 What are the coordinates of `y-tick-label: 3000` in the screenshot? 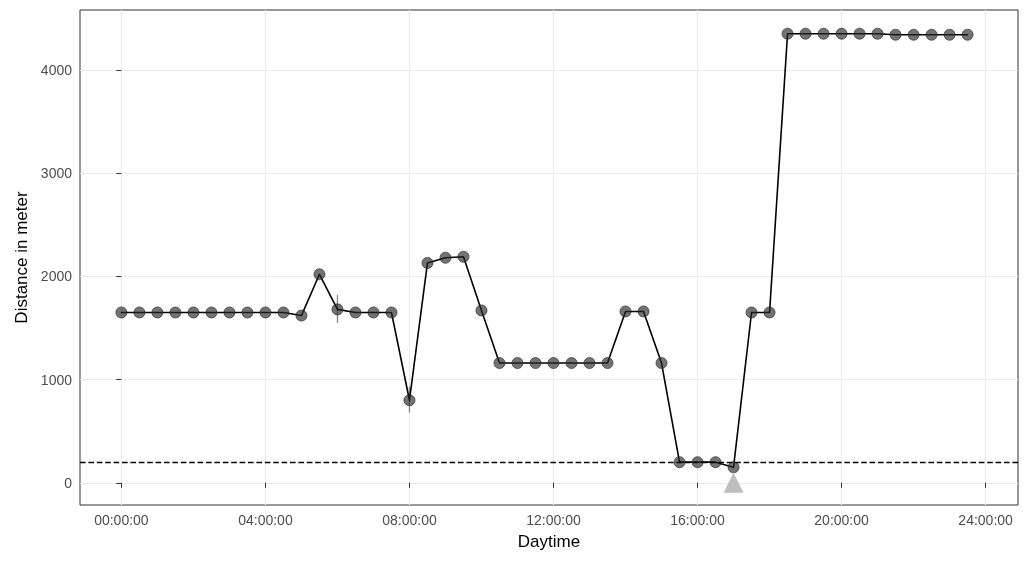 It's located at (56, 173).